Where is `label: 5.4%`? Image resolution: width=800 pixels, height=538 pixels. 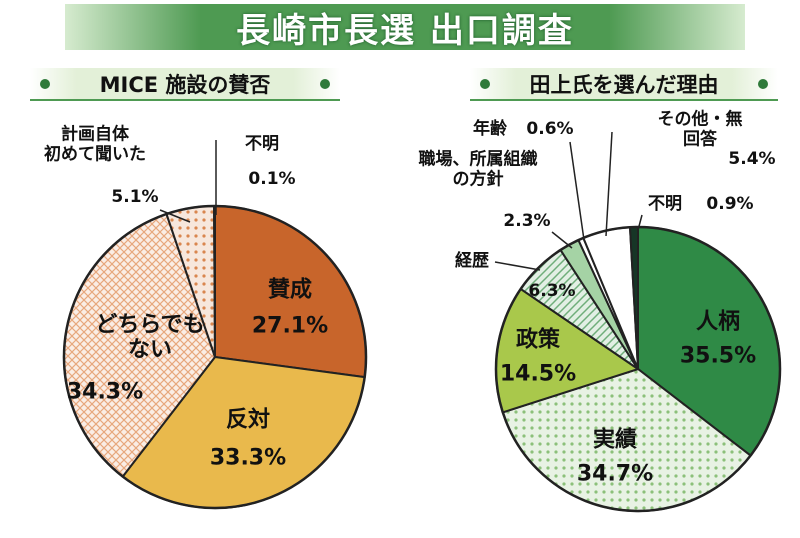 label: 5.4% is located at coordinates (752, 159).